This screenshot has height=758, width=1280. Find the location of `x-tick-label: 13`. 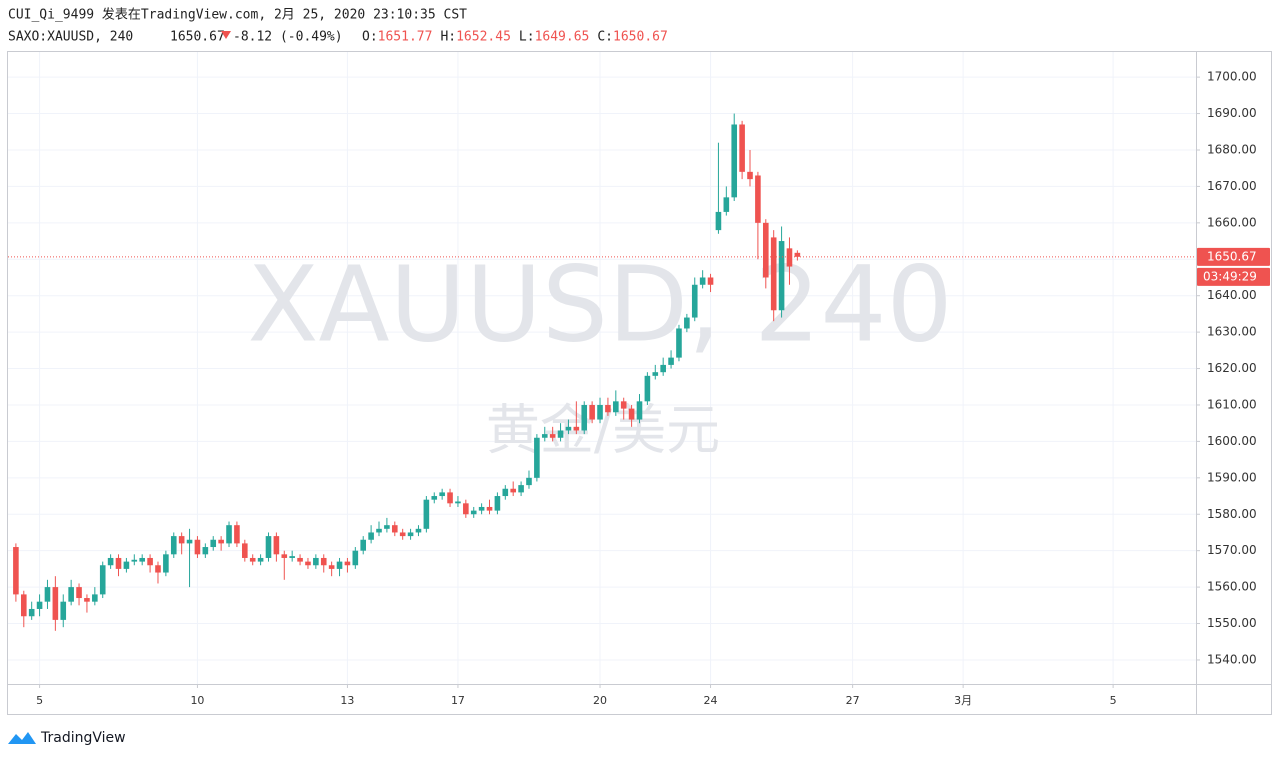

x-tick-label: 13 is located at coordinates (347, 700).